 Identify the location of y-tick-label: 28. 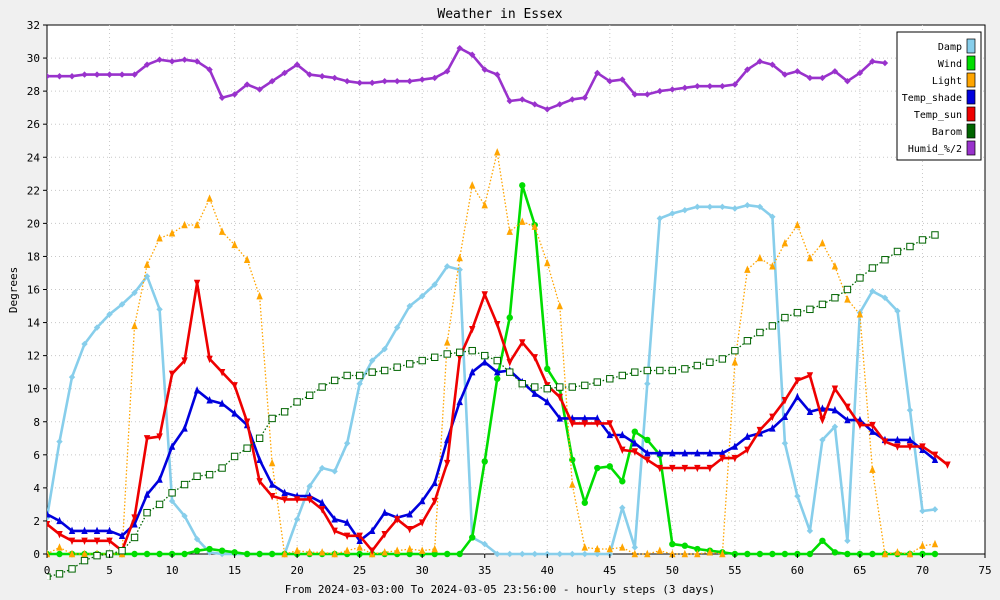
(33, 91).